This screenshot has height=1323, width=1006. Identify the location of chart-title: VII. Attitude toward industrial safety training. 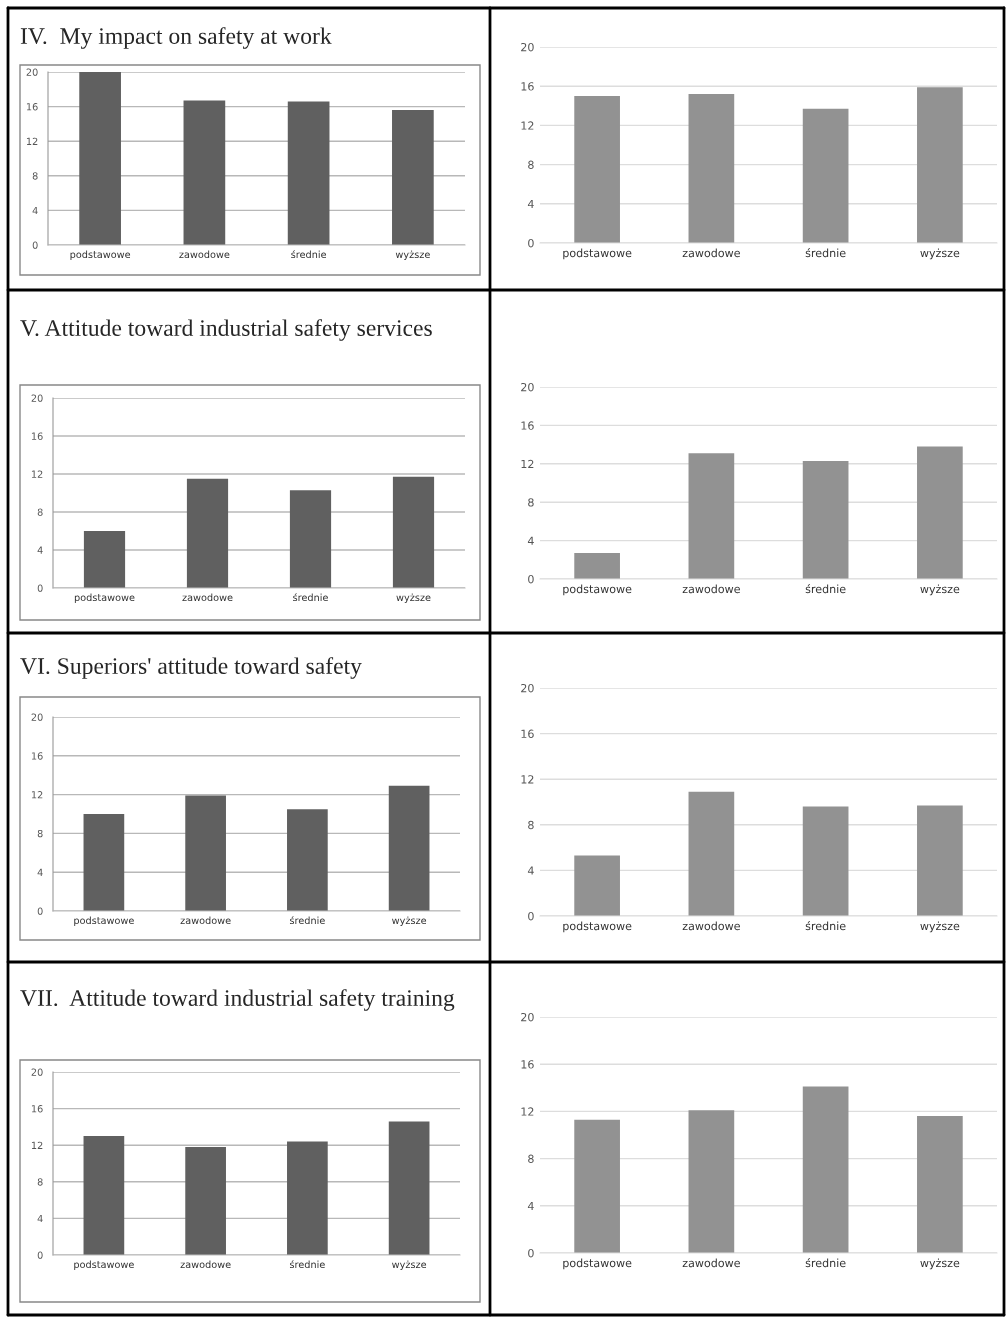
(237, 1000).